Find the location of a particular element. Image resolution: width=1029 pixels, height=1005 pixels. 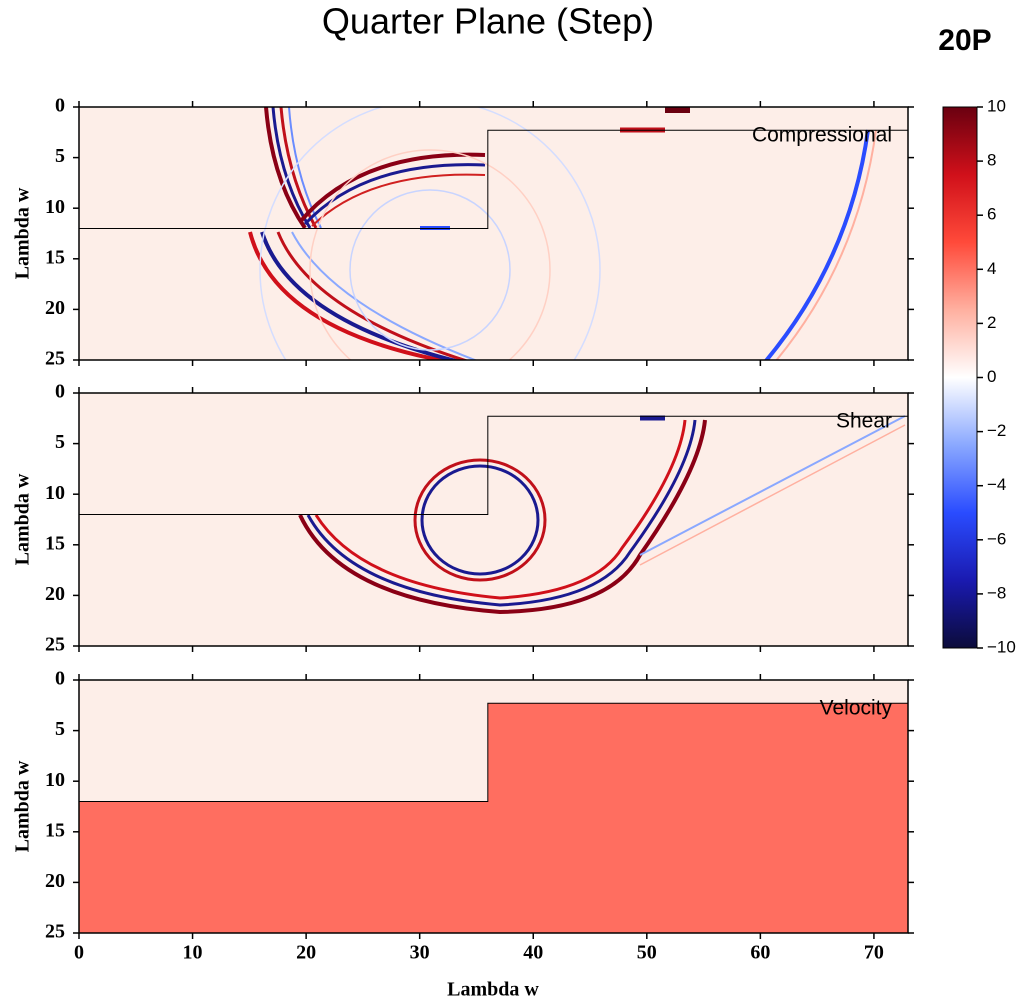

colorbar-tick-label: −2 is located at coordinates (996, 430).